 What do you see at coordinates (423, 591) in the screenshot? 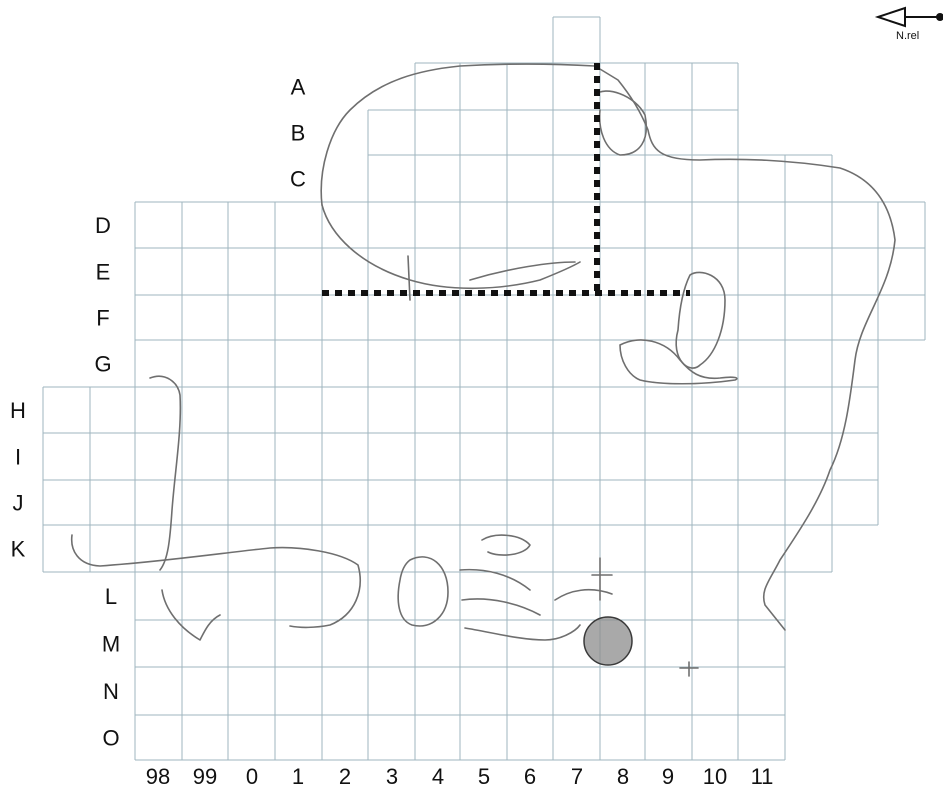
I see `outline-oval-feature` at bounding box center [423, 591].